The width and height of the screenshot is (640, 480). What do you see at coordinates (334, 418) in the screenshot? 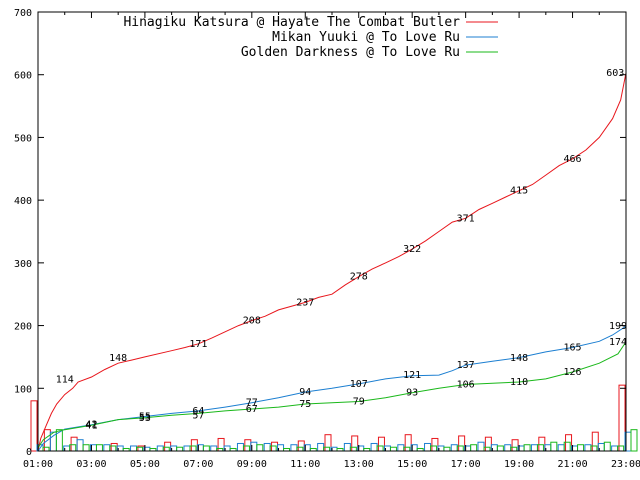
I see `bars-layer` at bounding box center [334, 418].